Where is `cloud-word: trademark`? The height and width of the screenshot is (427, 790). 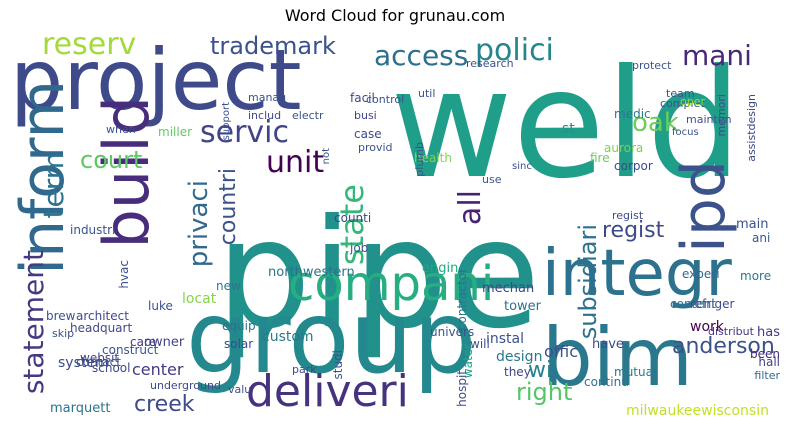
cloud-word: trademark is located at coordinates (273, 46).